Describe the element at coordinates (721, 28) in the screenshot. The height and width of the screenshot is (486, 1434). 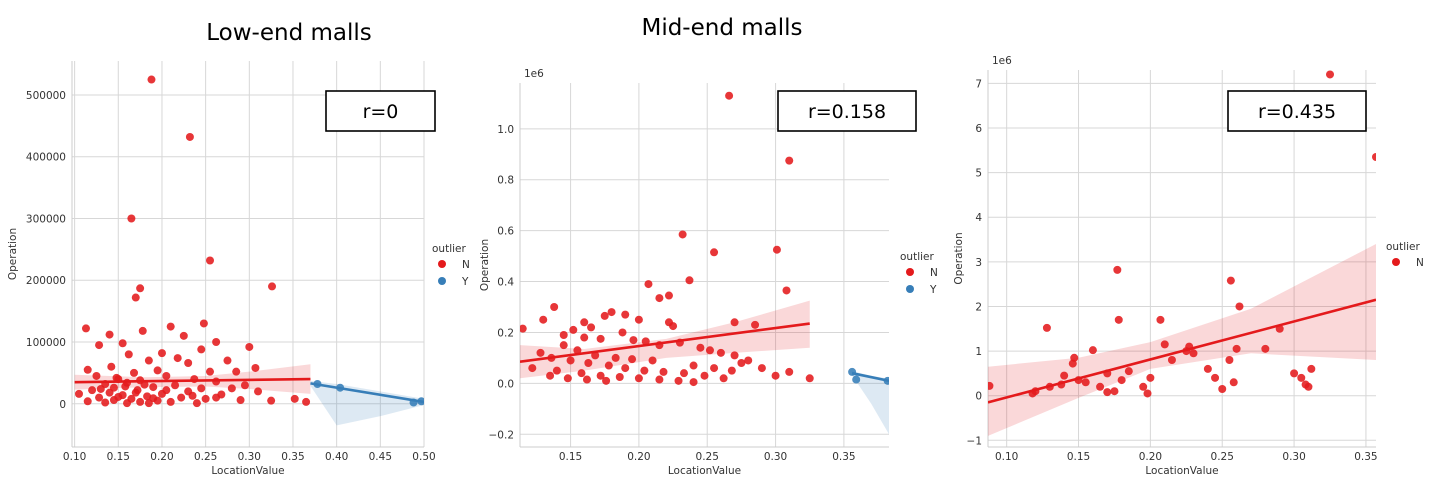
I see `panel-title: Mid-end malls` at that location.